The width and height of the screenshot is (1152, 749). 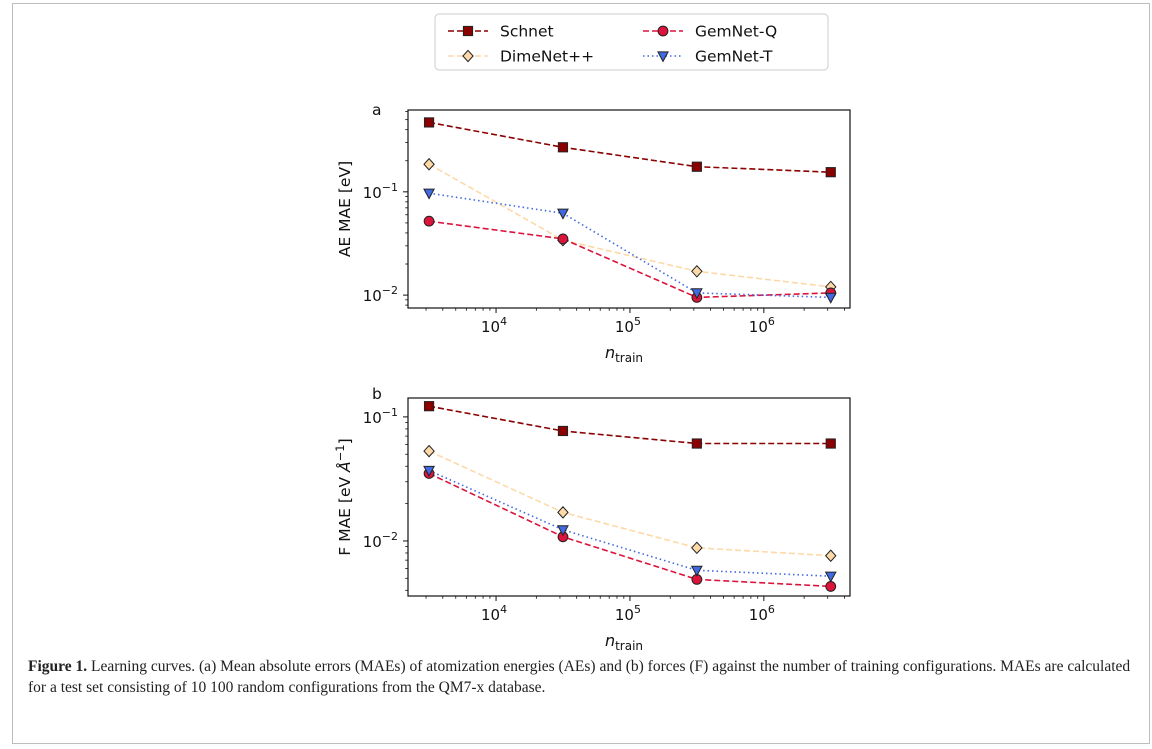 I want to click on panel-a-axes-frame, so click(x=629, y=209).